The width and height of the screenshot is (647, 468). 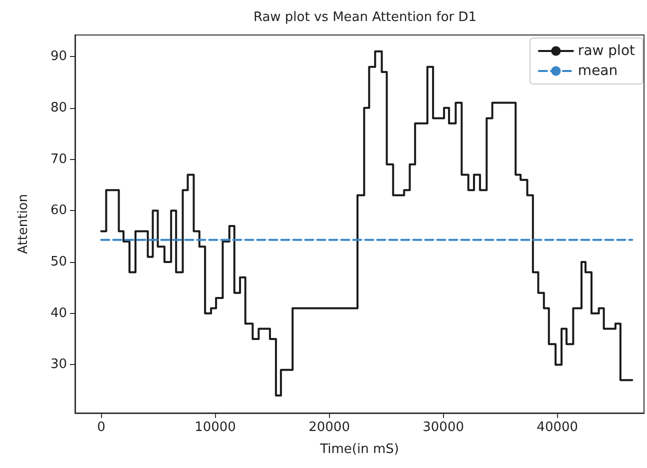 I want to click on y-axis-title: Attention, so click(x=23, y=224).